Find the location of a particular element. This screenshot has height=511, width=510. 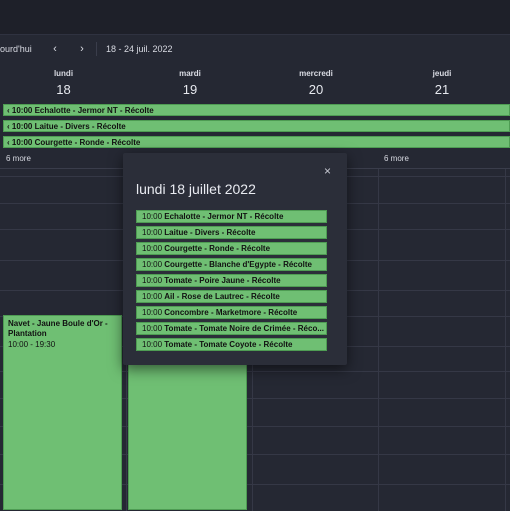

popover-event: 10:00 Courgette - Ronde - Récolte is located at coordinates (231, 248).